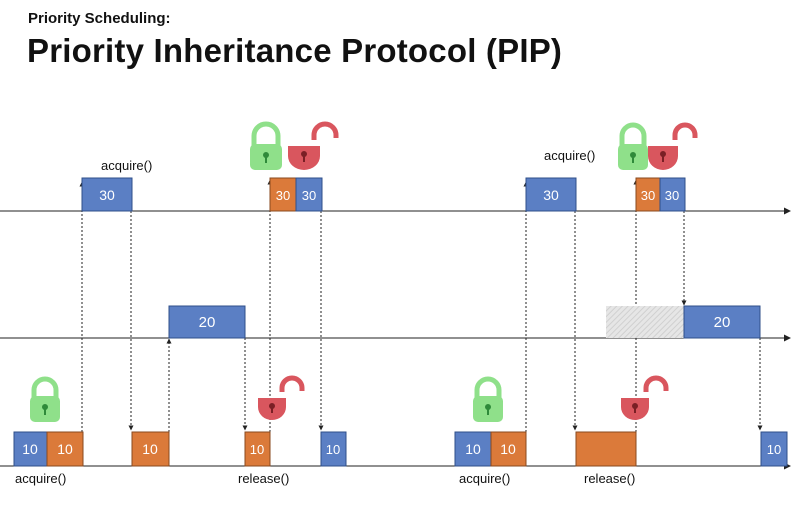 The image size is (793, 517). I want to click on right-task-low-running-label: 10, so click(508, 449).